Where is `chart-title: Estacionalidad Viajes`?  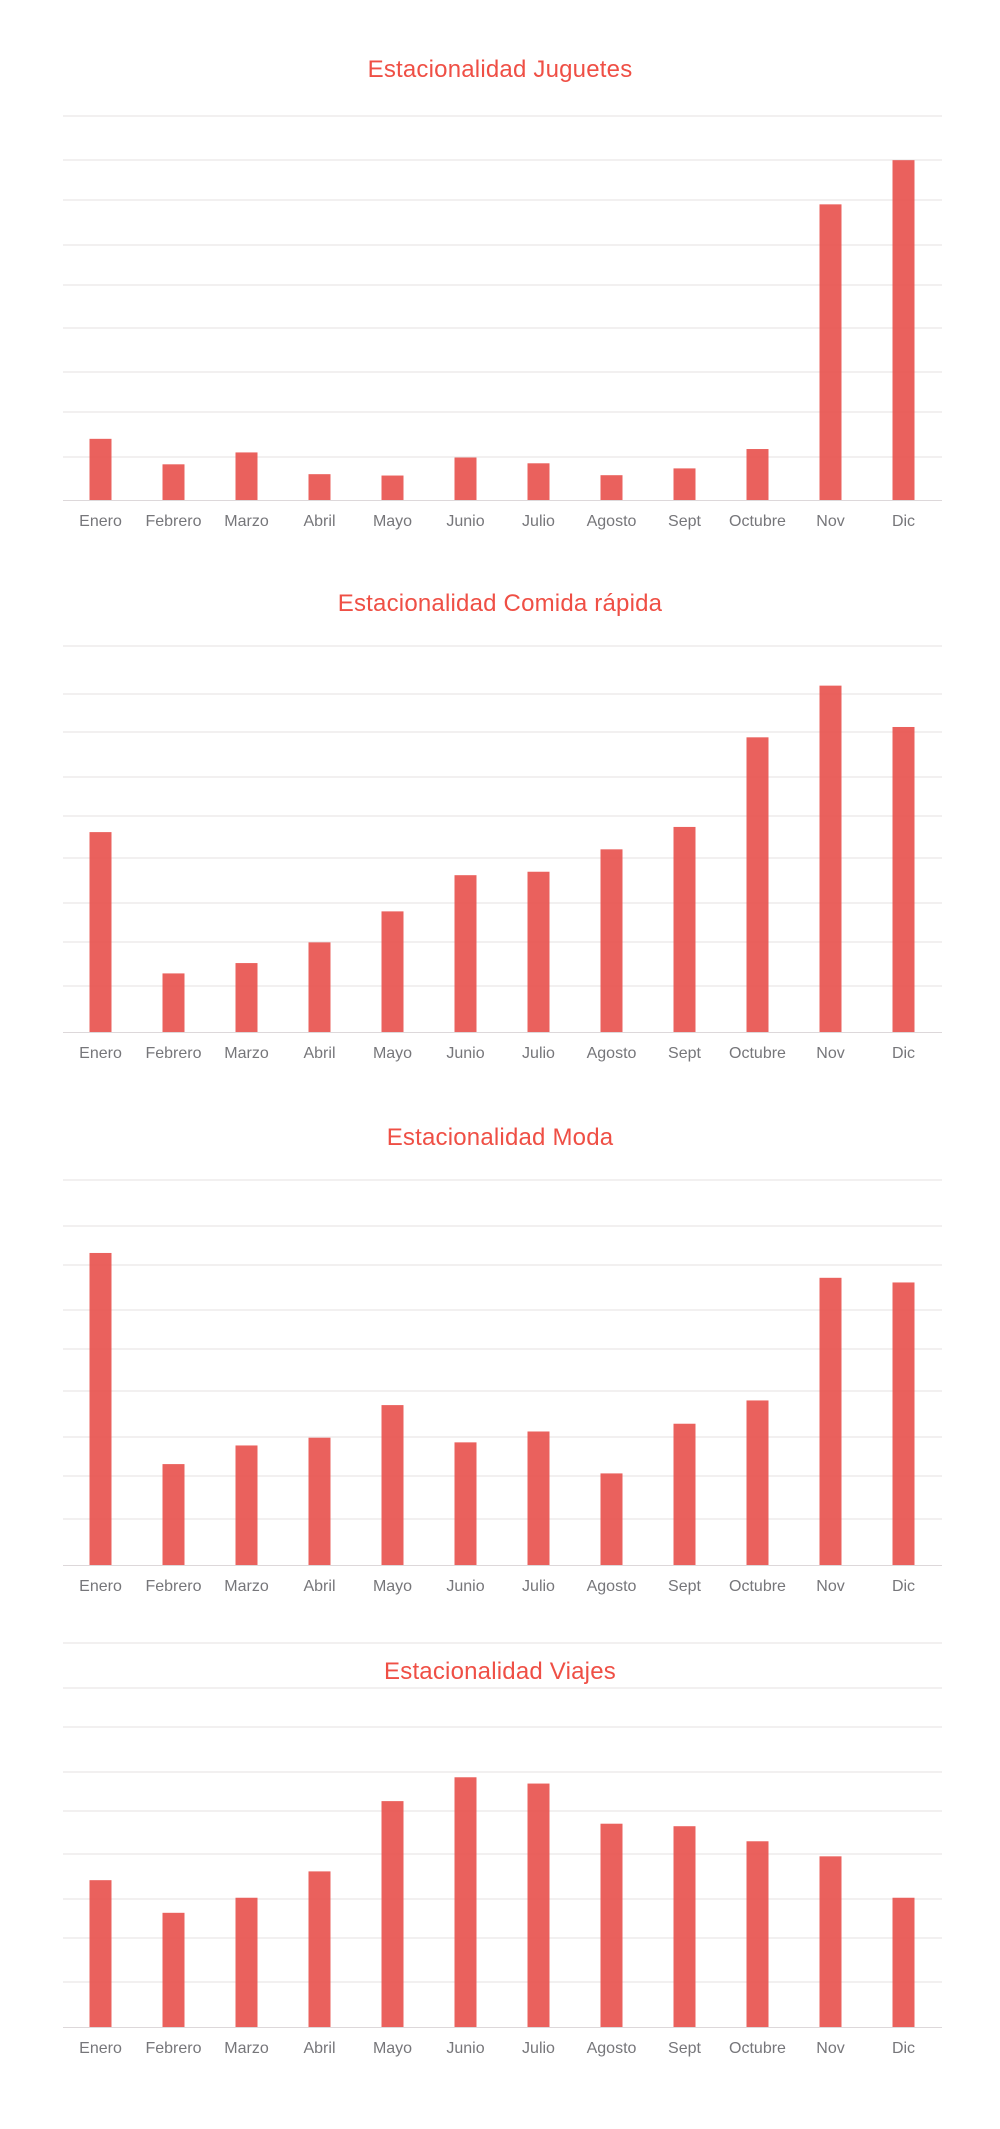
chart-title: Estacionalidad Viajes is located at coordinates (500, 1671).